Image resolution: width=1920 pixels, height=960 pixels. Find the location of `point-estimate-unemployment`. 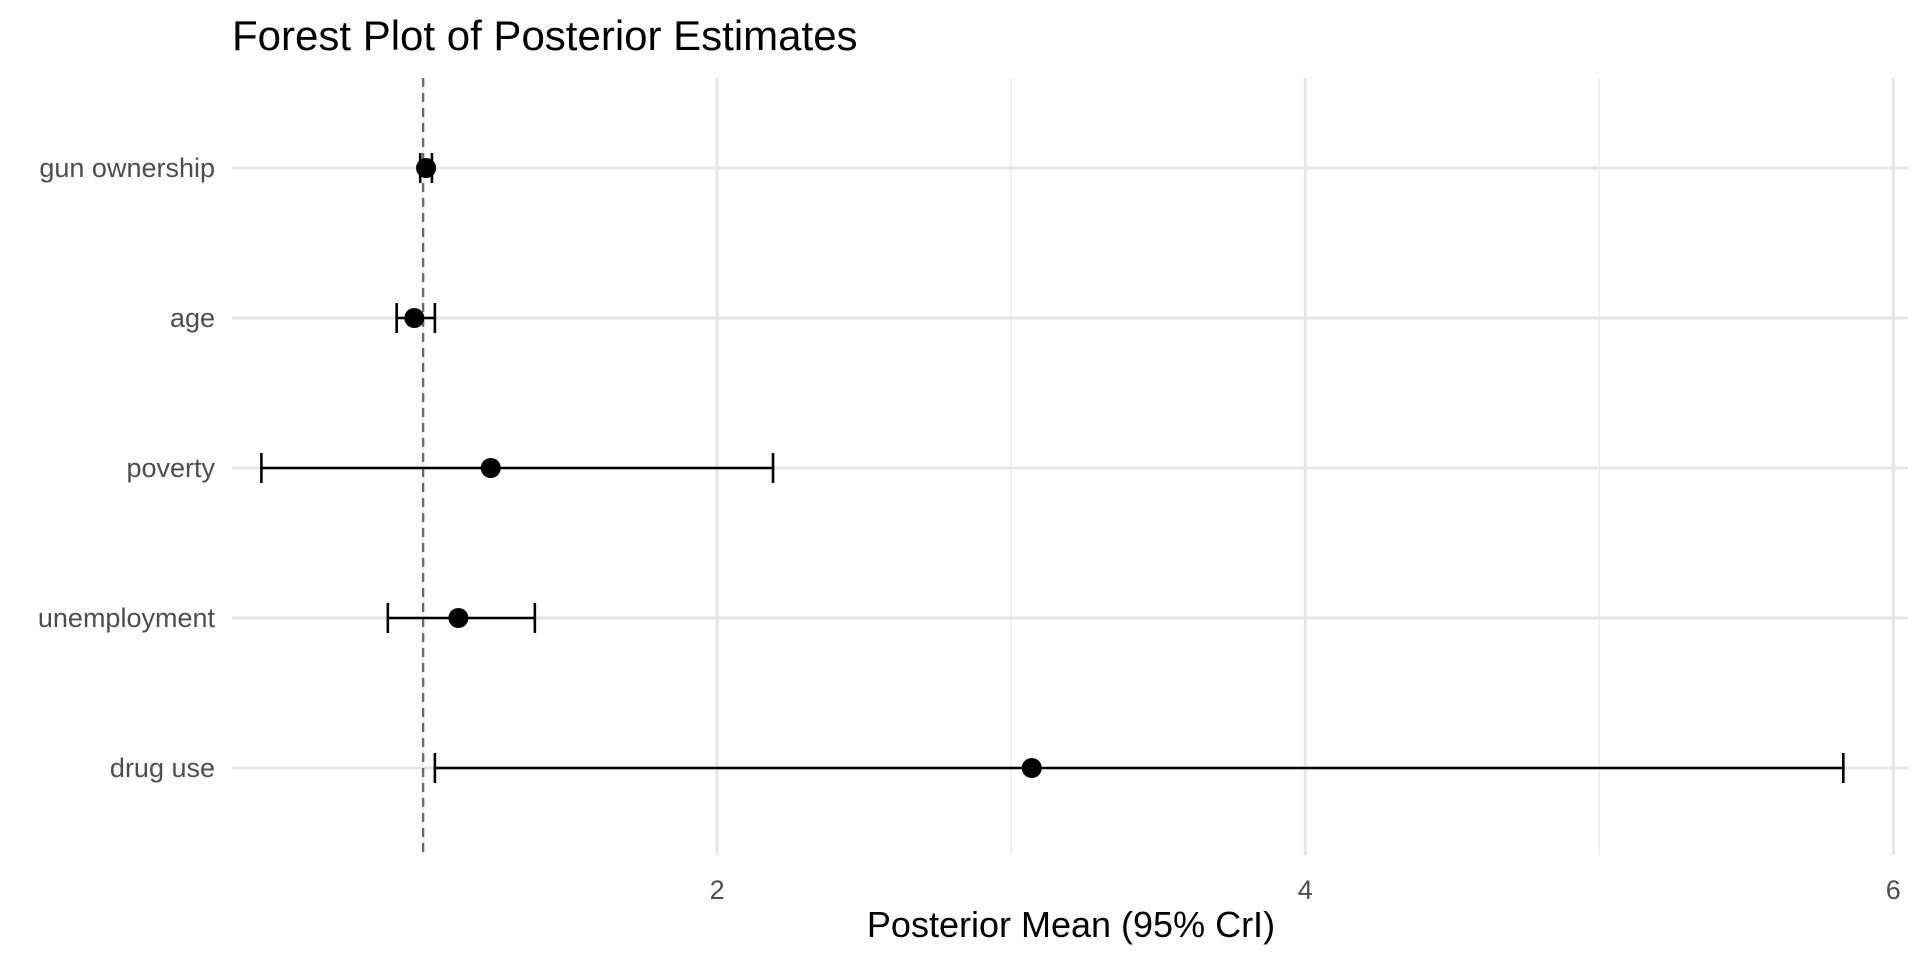

point-estimate-unemployment is located at coordinates (458, 618).